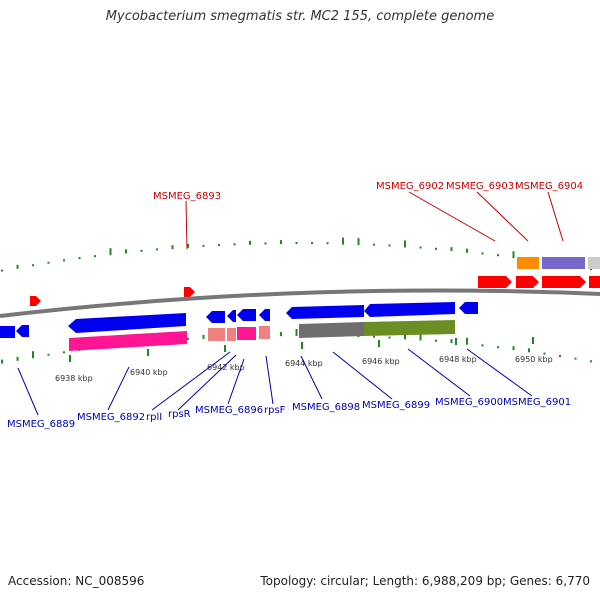 The width and height of the screenshot is (600, 600). What do you see at coordinates (381, 353) in the screenshot?
I see `scale-tick-6946: 6946 kbp` at bounding box center [381, 353].